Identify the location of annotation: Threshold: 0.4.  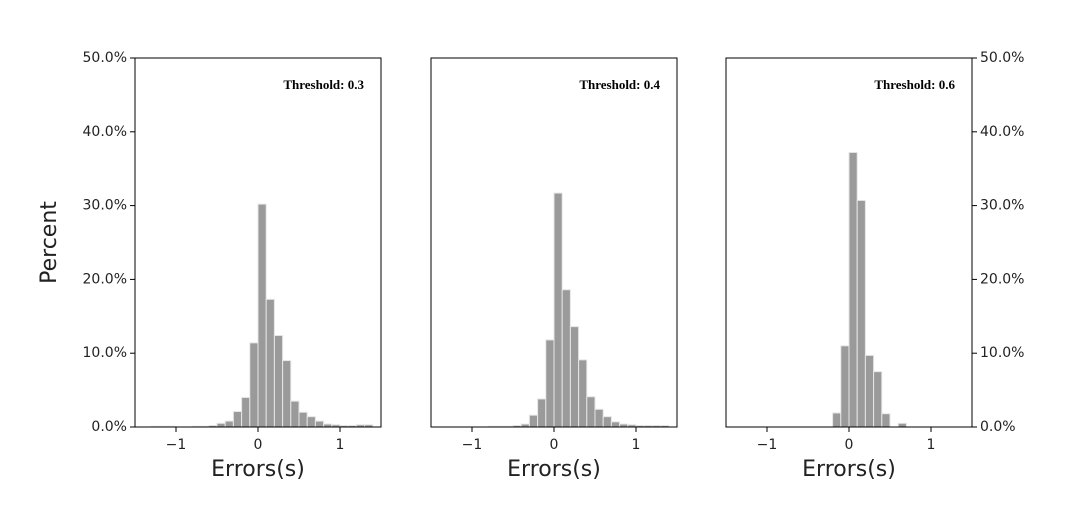
(619, 84).